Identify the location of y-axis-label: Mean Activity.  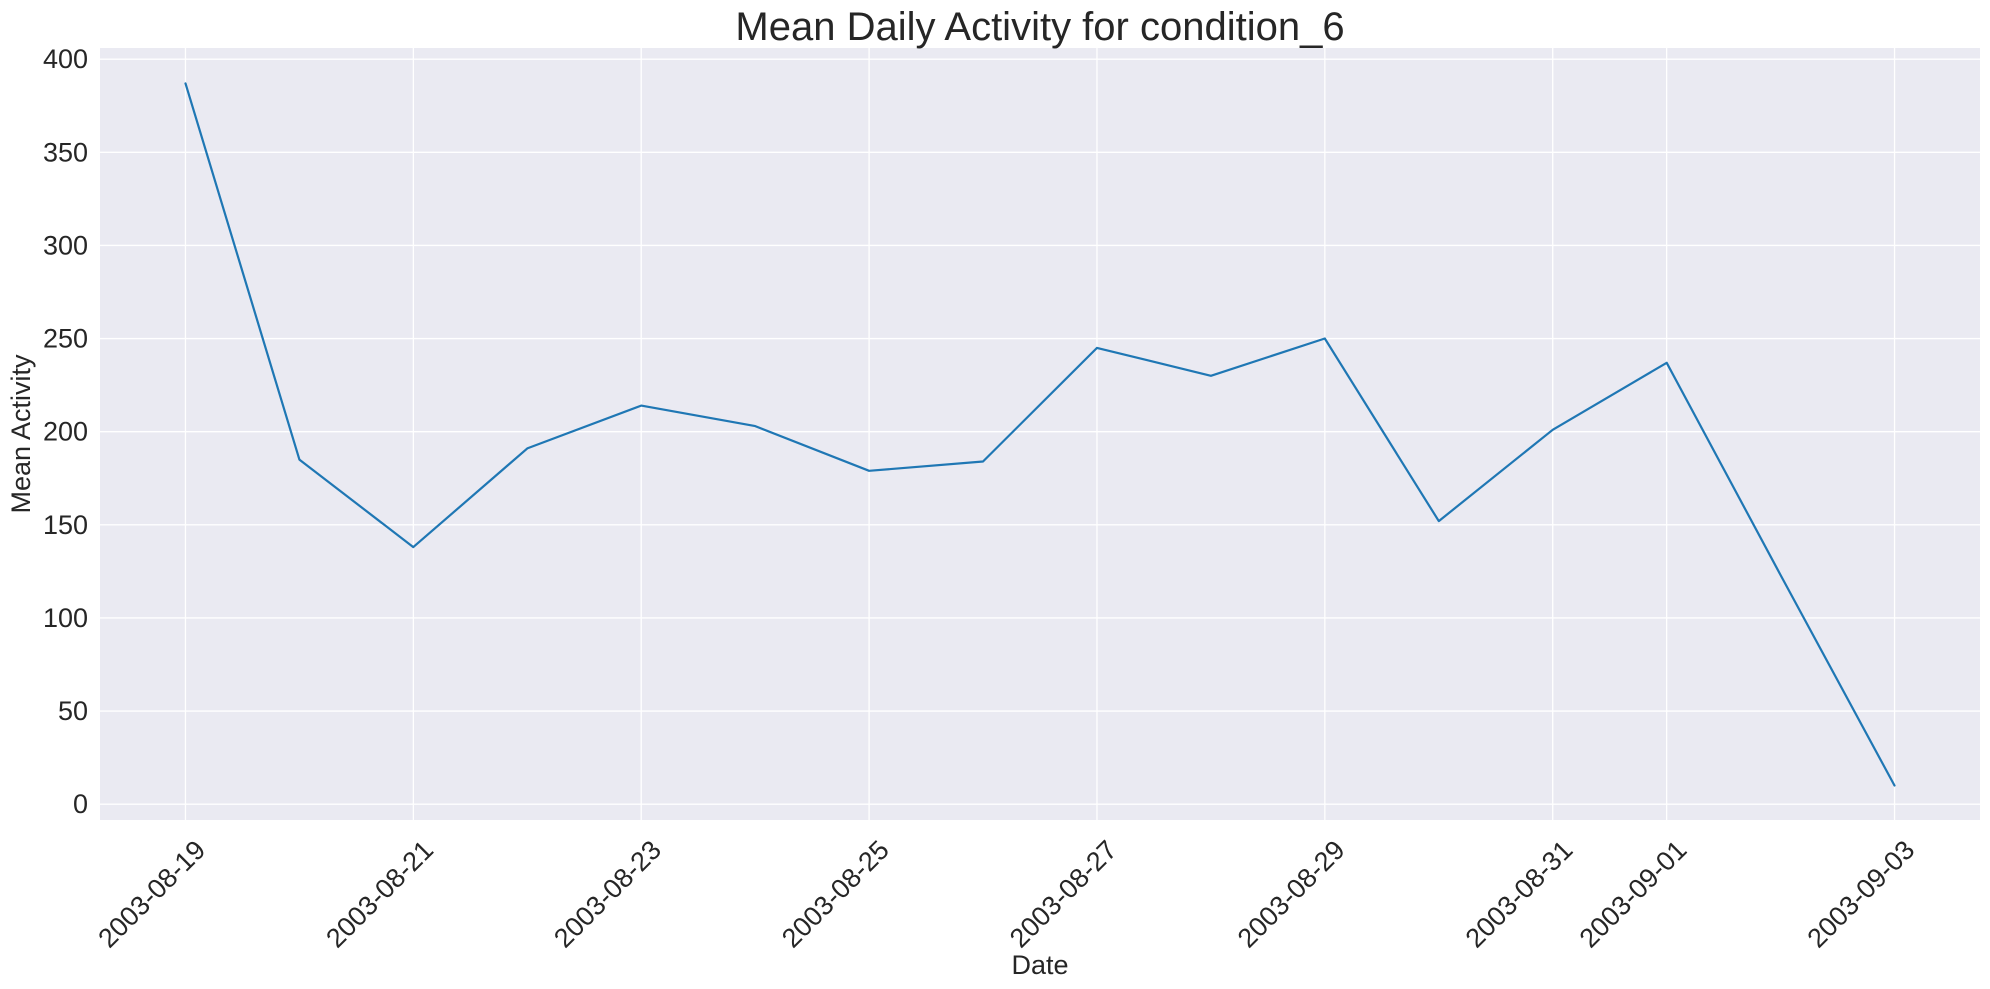
(21, 434).